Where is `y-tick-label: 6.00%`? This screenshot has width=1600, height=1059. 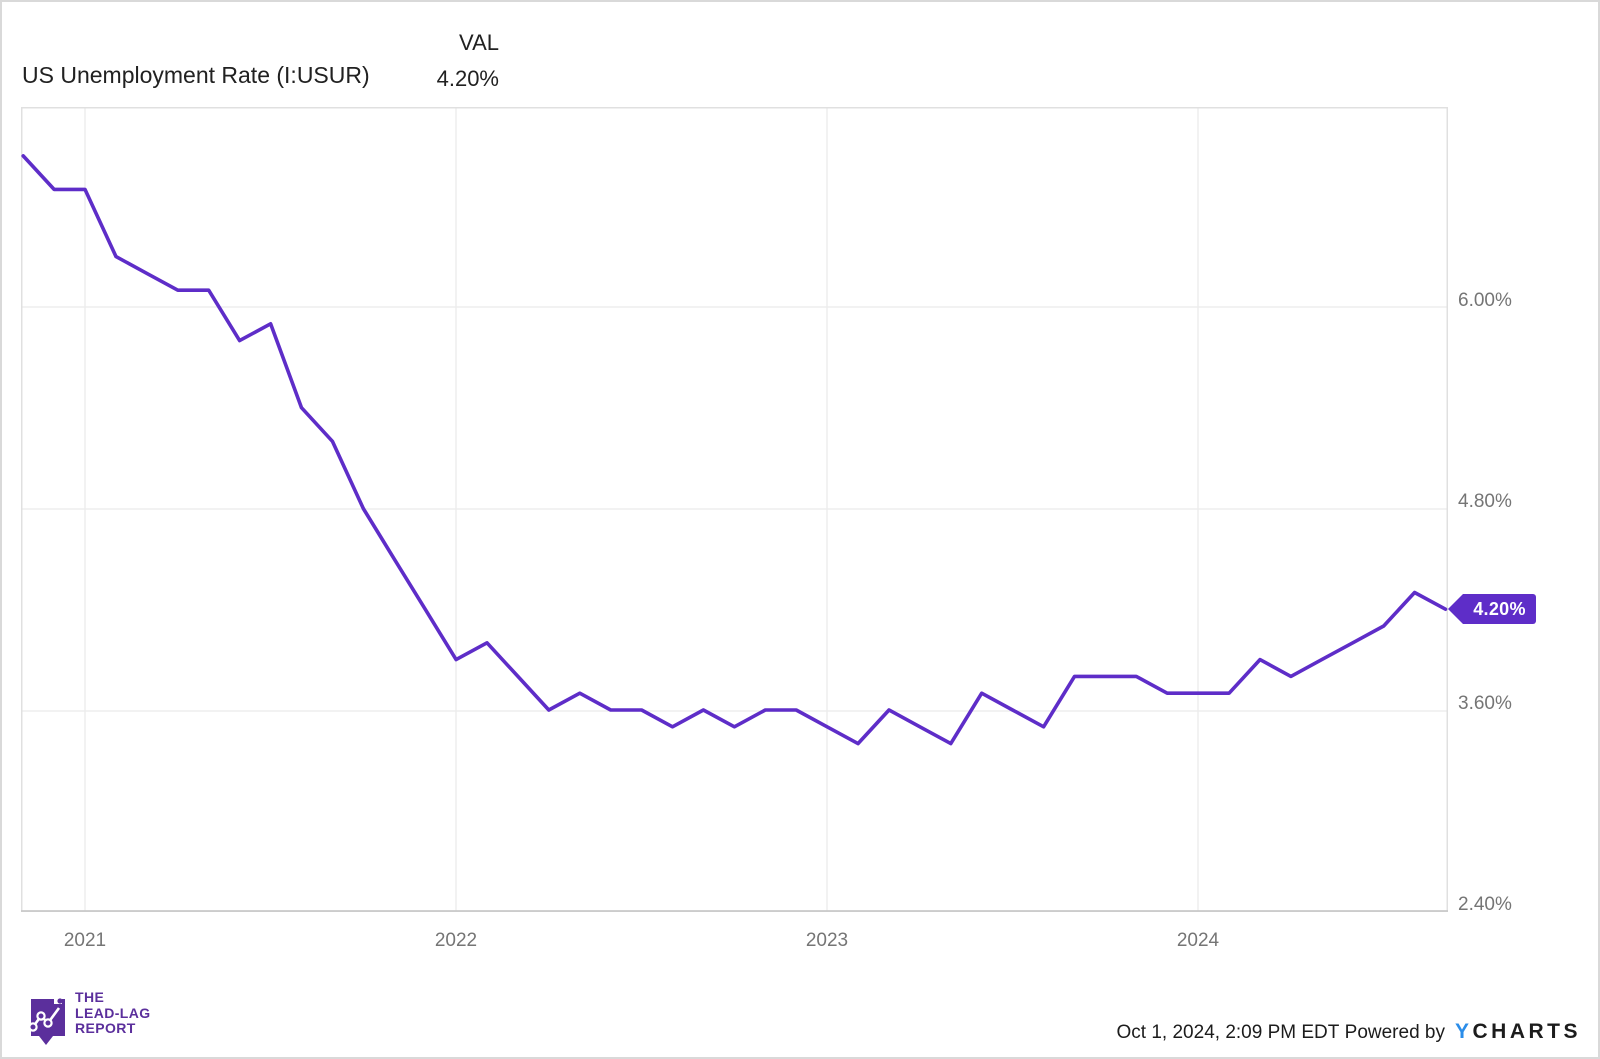
y-tick-label: 6.00% is located at coordinates (1485, 300).